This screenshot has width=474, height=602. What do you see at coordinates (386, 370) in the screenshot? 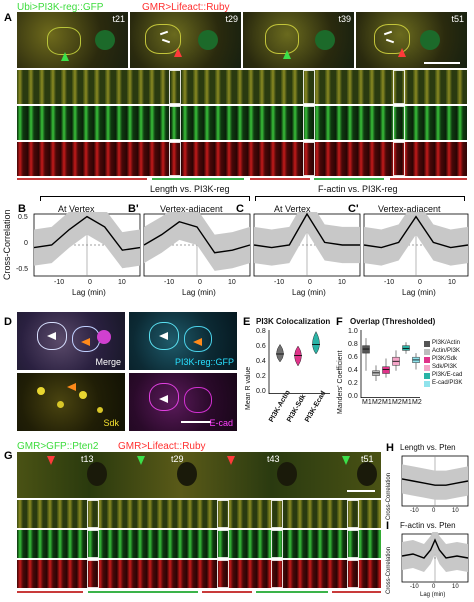
I see `box-PI3K/Sdk` at bounding box center [386, 370].